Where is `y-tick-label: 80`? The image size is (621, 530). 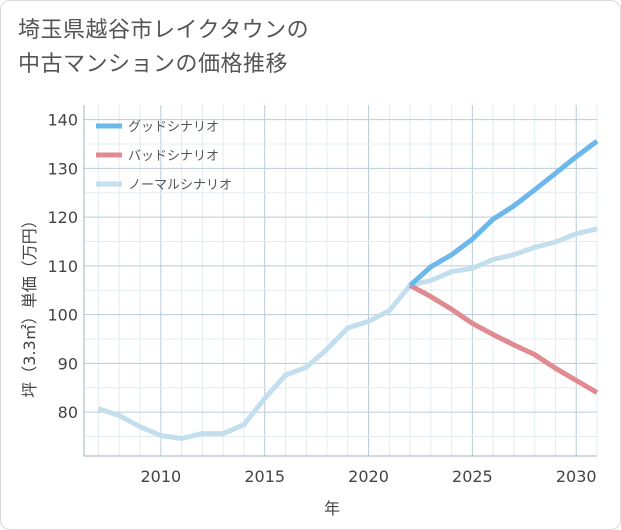
y-tick-label: 80 is located at coordinates (68, 412).